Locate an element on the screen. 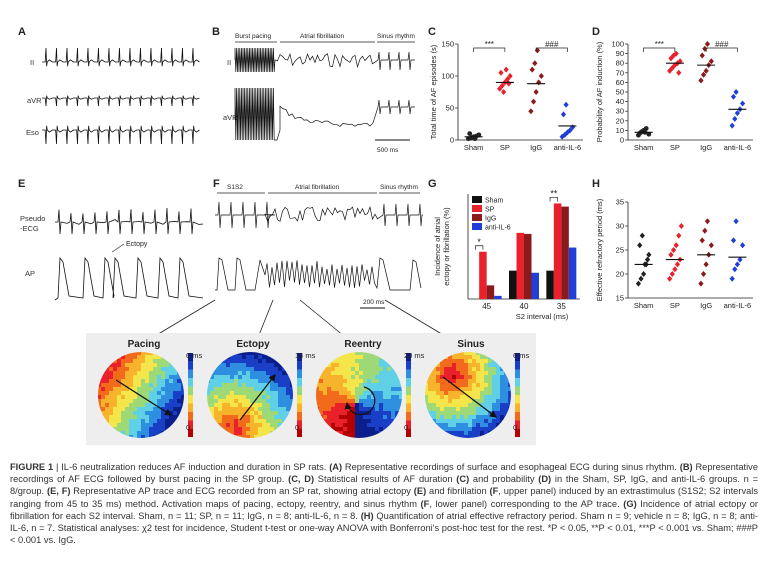 The width and height of the screenshot is (764, 562). map3-scale-max: 20 ms is located at coordinates (414, 355).